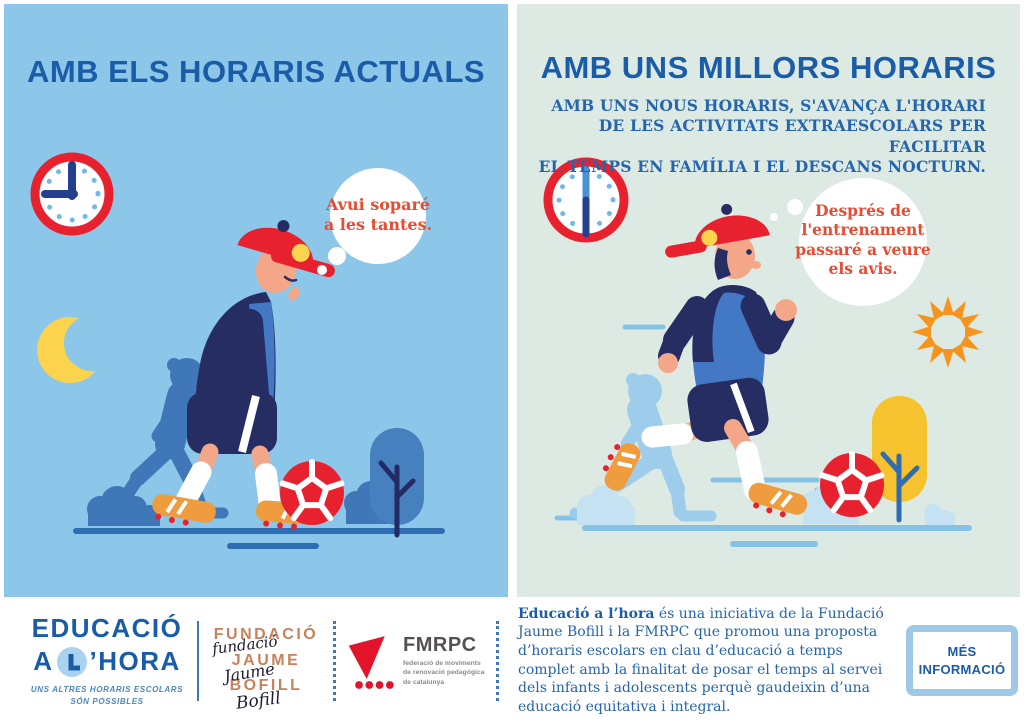 The width and height of the screenshot is (1024, 724). What do you see at coordinates (863, 249) in the screenshot?
I see `thought-line: passaré a veure` at bounding box center [863, 249].